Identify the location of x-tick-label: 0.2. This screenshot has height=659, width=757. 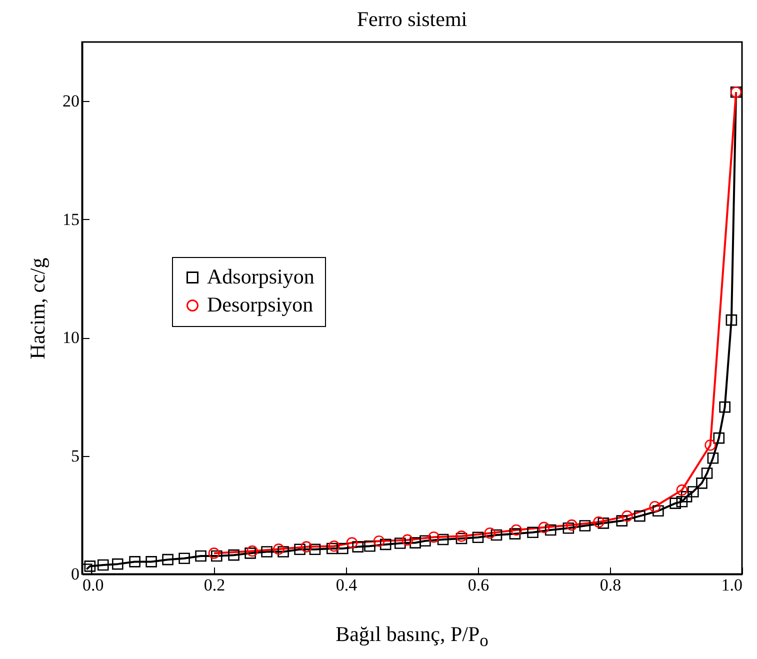
(215, 585).